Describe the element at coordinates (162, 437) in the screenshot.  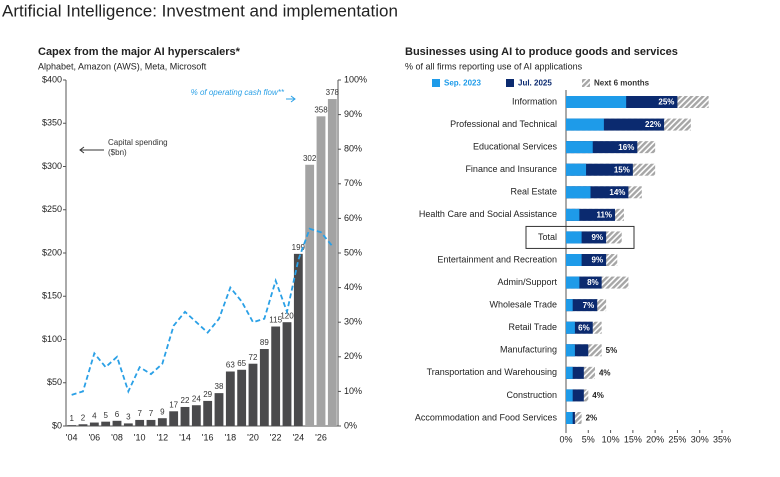
I see `x-tick-label: '12` at that location.